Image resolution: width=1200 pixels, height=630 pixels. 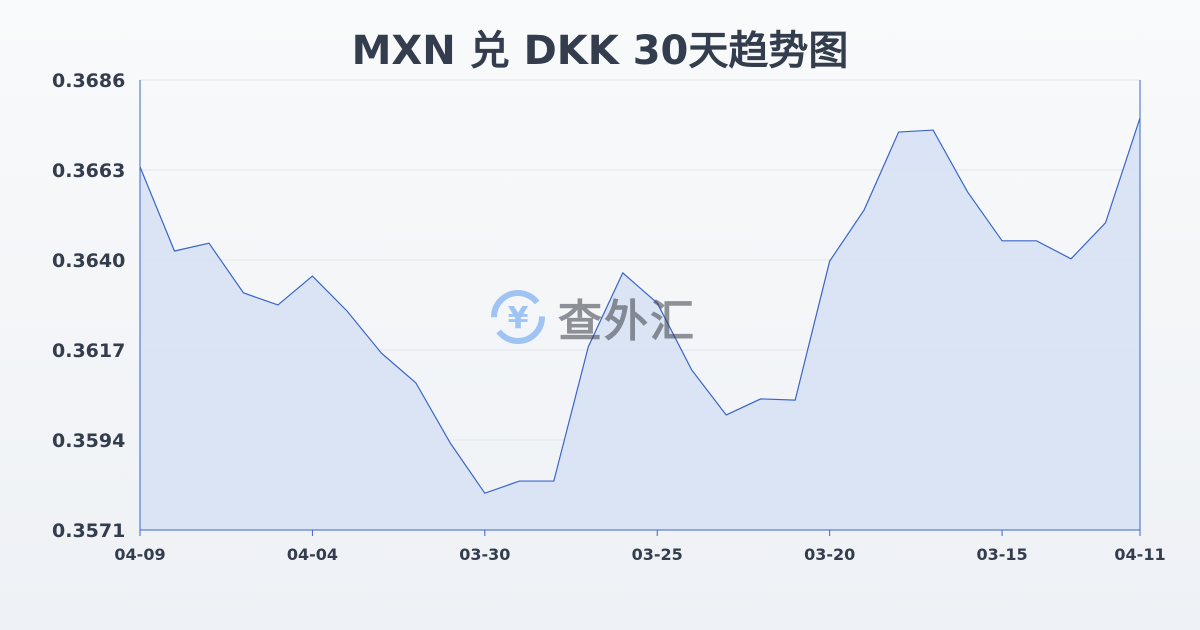 I want to click on x-tick-label: 04-11, so click(x=1139, y=554).